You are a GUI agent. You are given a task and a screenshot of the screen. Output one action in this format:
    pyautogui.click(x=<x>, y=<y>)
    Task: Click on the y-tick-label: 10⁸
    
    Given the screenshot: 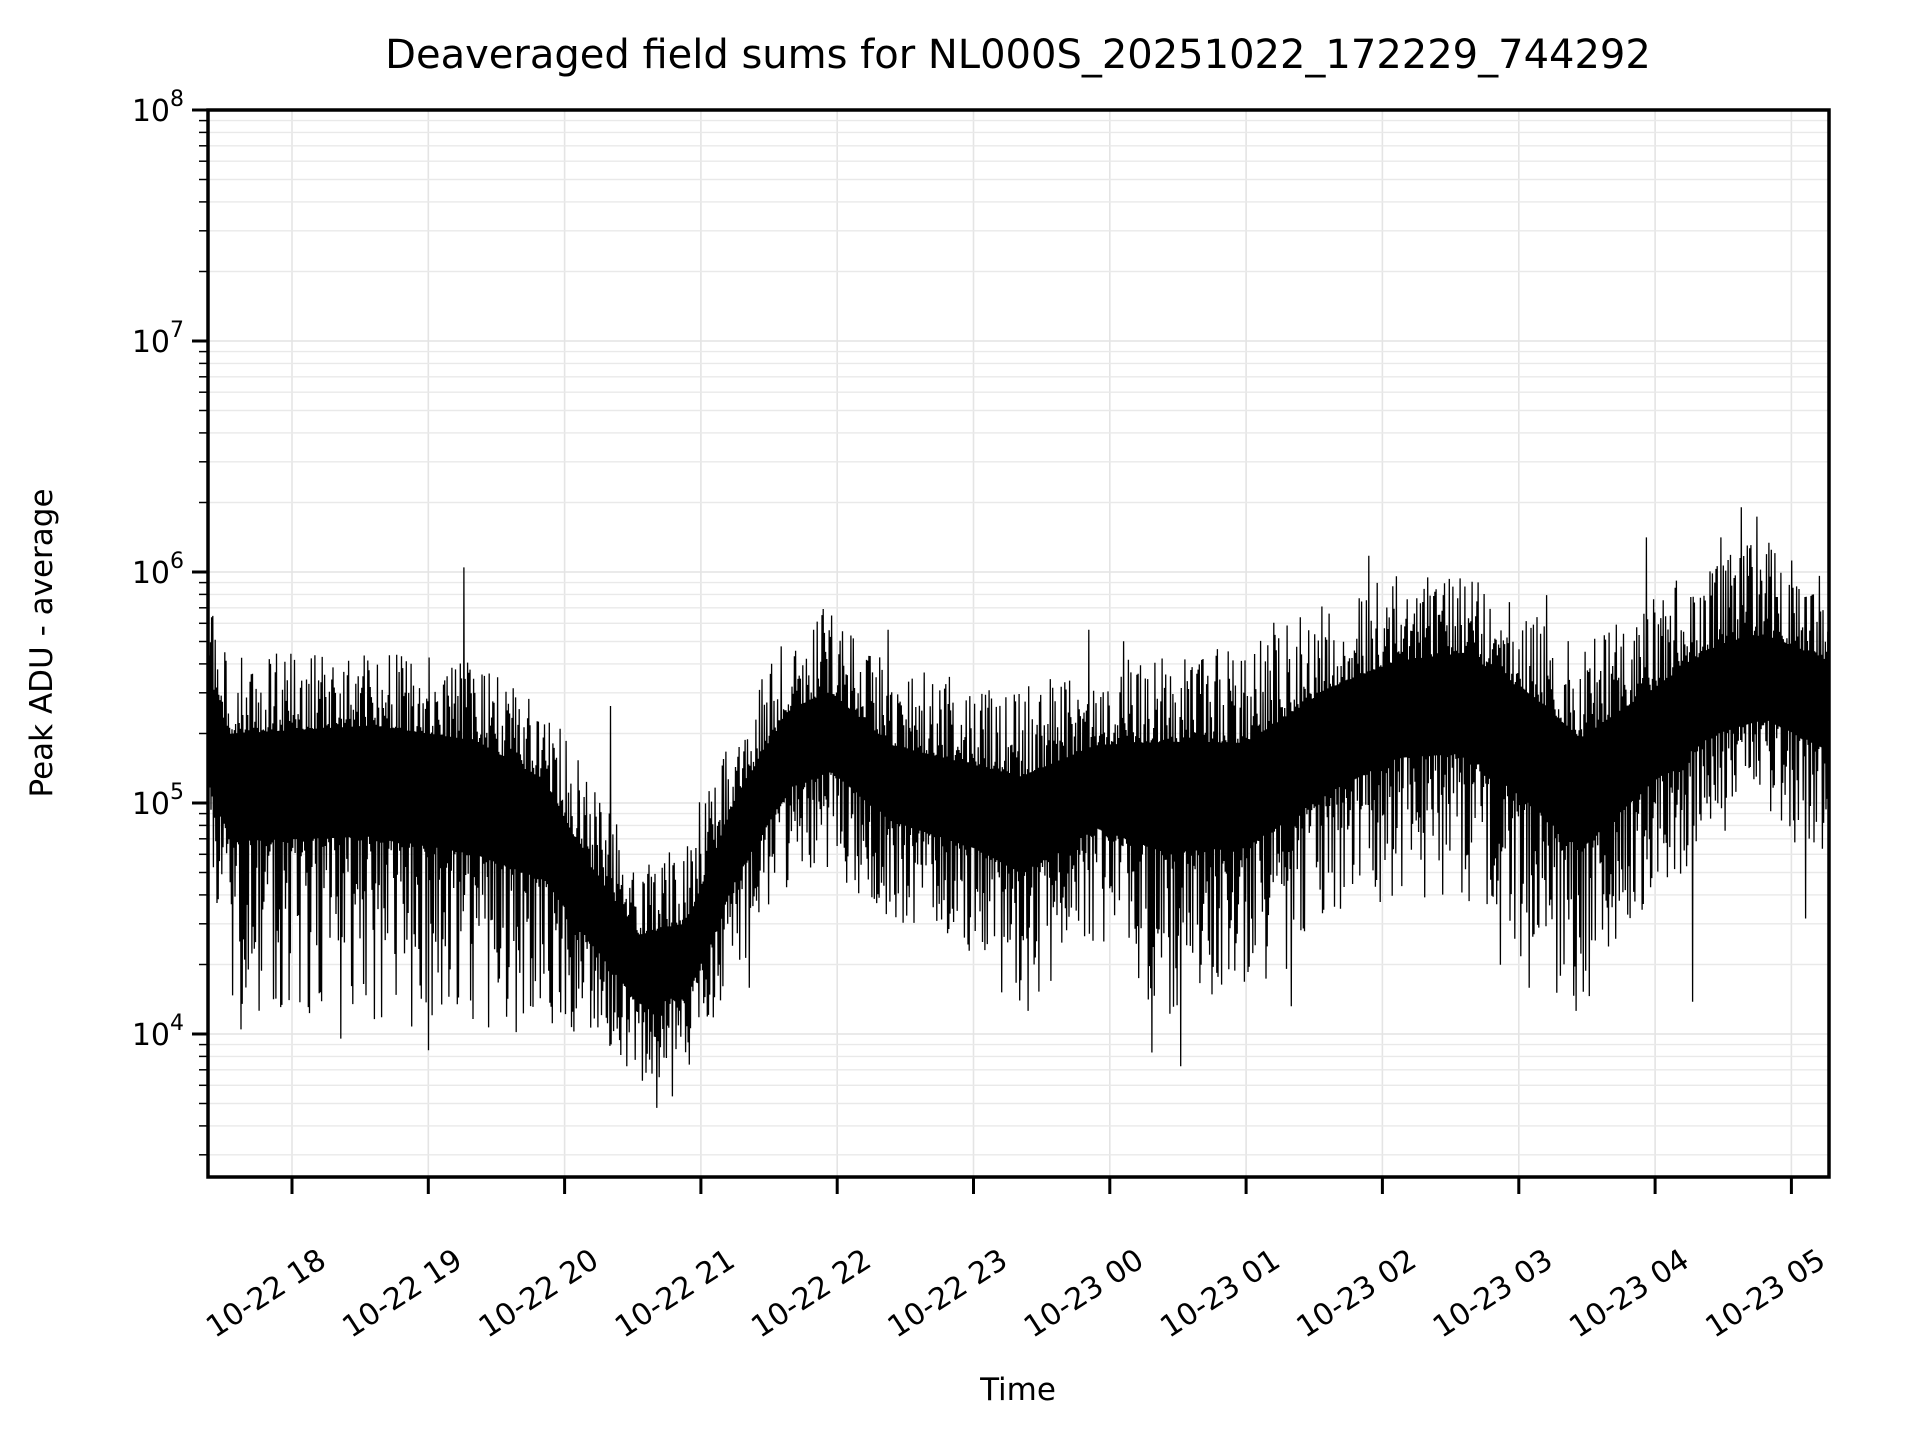 What is the action you would take?
    pyautogui.click(x=158, y=108)
    